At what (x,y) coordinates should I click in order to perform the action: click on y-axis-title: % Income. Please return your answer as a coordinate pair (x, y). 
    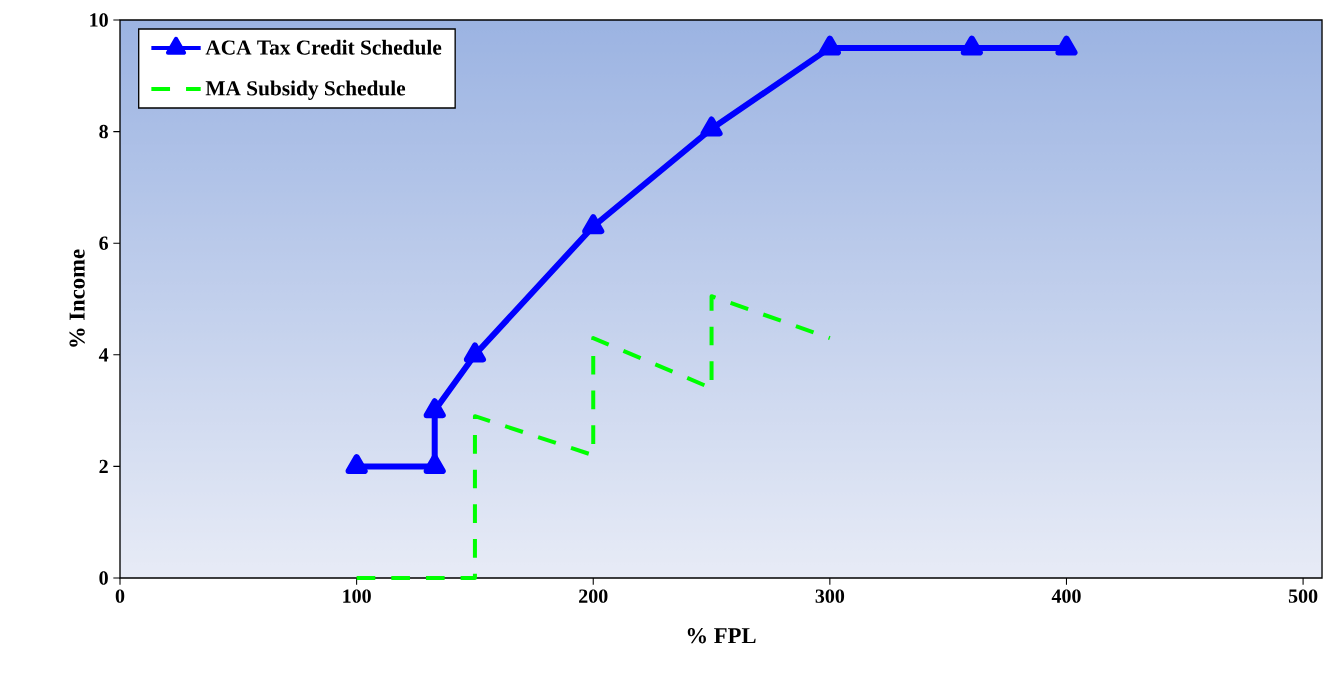
    Looking at the image, I should click on (77, 298).